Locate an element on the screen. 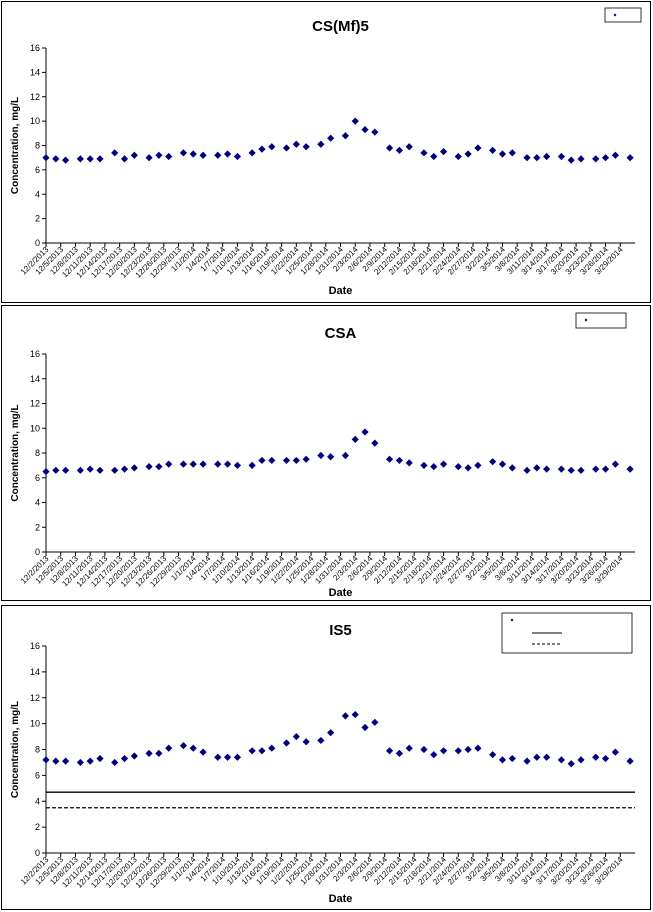 This screenshot has height=912, width=653. y-tick-label: 0 is located at coordinates (37, 243).